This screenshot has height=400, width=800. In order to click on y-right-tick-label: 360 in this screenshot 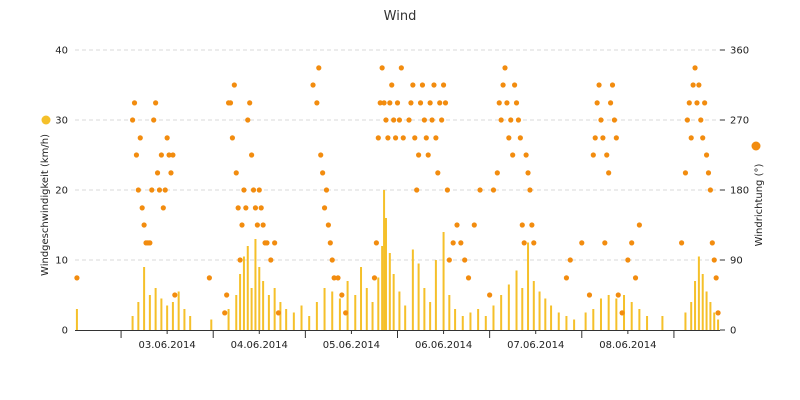, I will do `click(739, 51)`.